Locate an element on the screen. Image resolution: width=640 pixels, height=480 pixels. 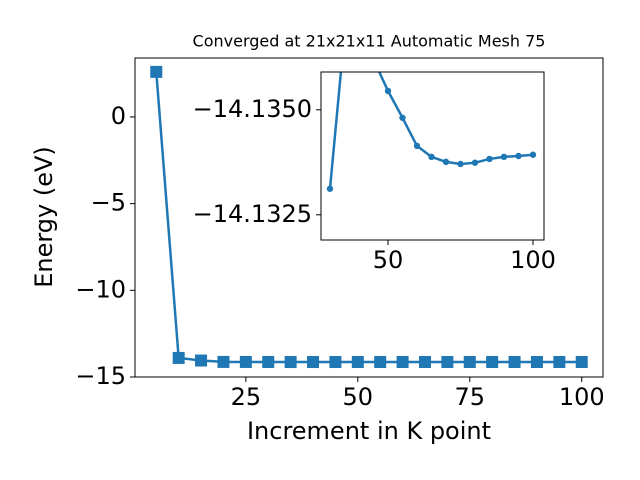
x-tick-label: 75 is located at coordinates (469, 397).